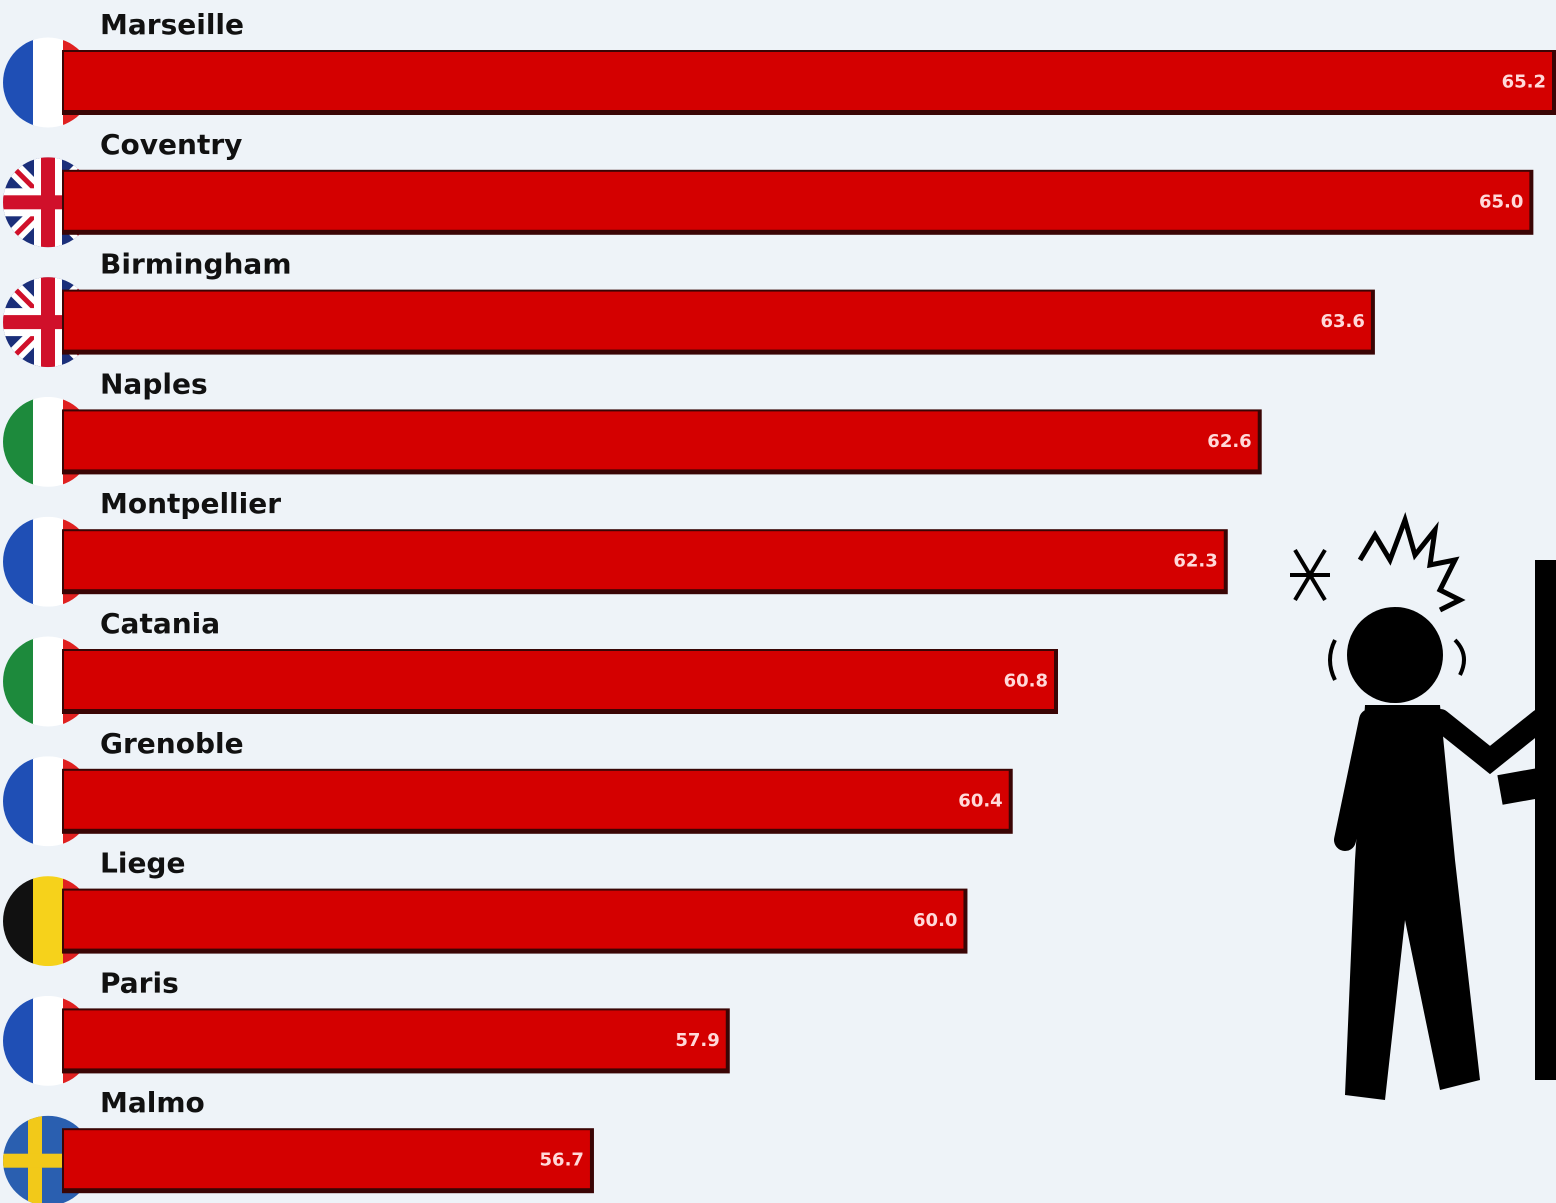  What do you see at coordinates (980, 800) in the screenshot?
I see `value-label: 60.4` at bounding box center [980, 800].